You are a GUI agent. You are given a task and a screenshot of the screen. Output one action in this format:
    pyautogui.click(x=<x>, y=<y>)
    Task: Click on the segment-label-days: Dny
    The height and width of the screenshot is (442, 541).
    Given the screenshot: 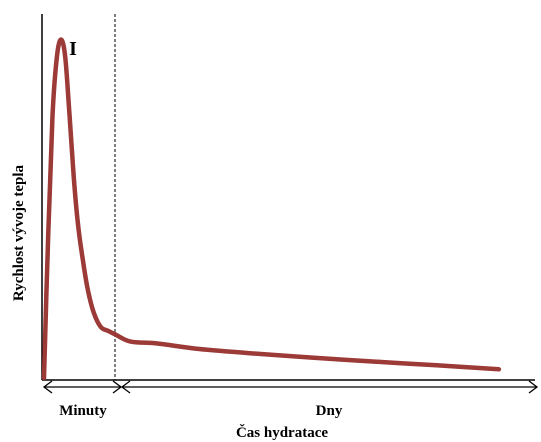 What is the action you would take?
    pyautogui.click(x=329, y=411)
    